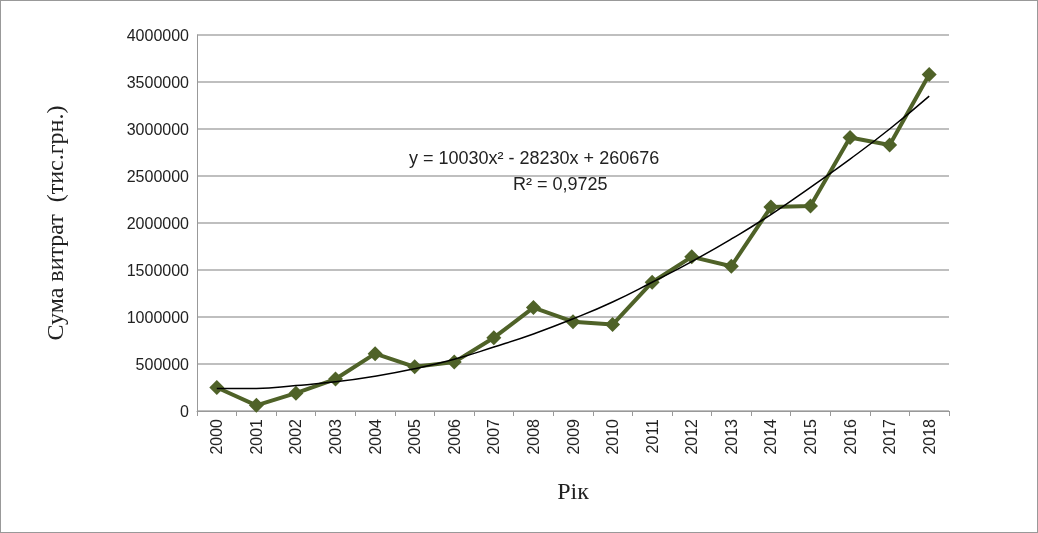 Image resolution: width=1038 pixels, height=533 pixels. Describe the element at coordinates (652, 436) in the screenshot. I see `x-tick-label: 2011` at that location.